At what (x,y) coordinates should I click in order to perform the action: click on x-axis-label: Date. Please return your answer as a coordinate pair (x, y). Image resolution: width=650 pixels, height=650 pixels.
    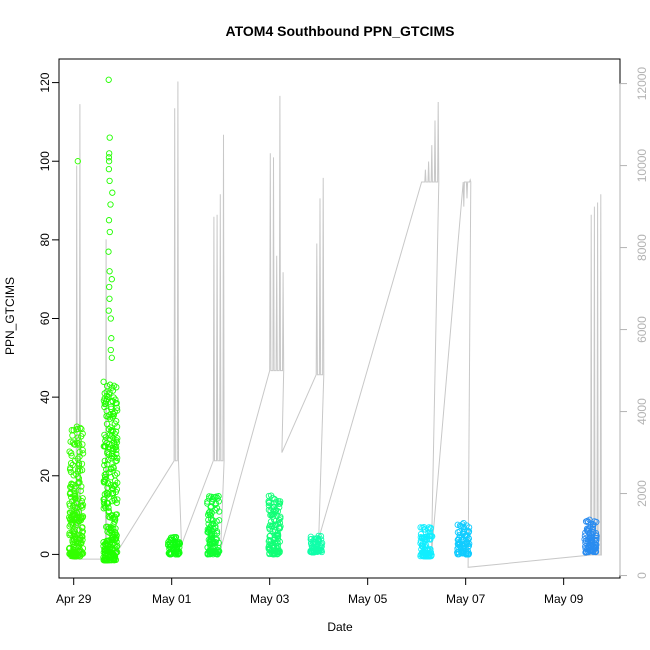
    Looking at the image, I should click on (340, 627).